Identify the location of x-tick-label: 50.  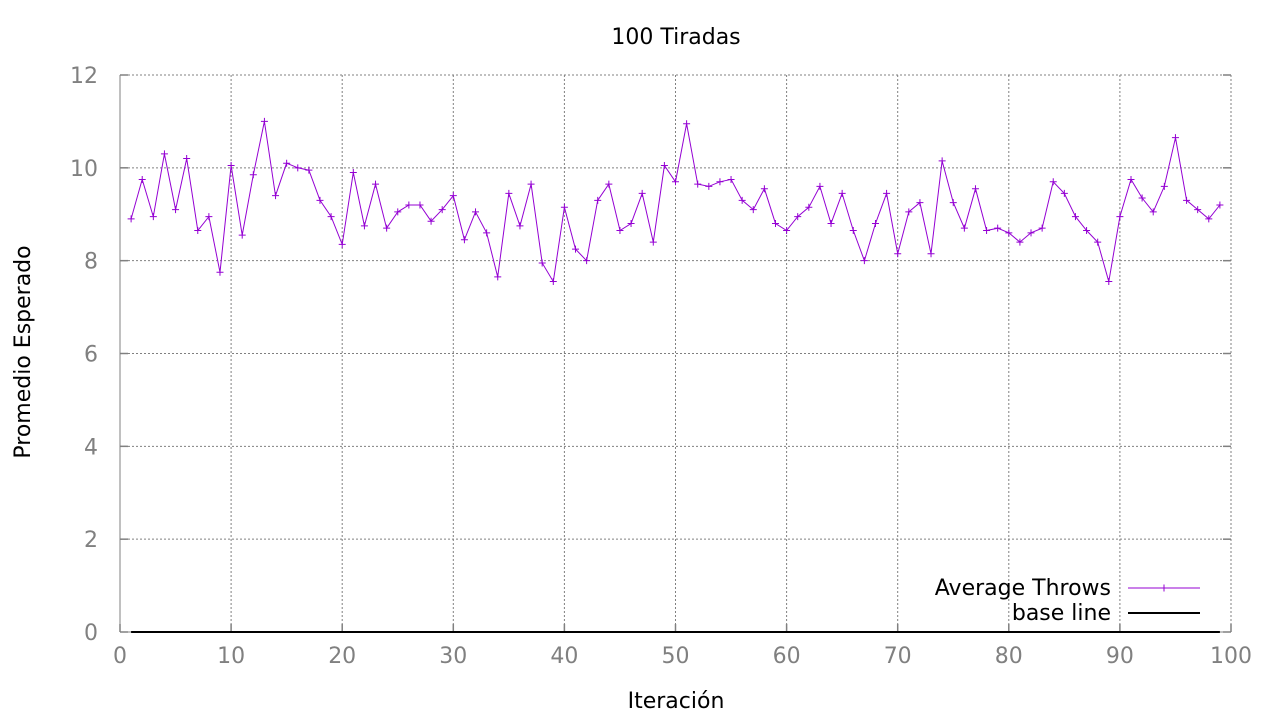
(676, 656).